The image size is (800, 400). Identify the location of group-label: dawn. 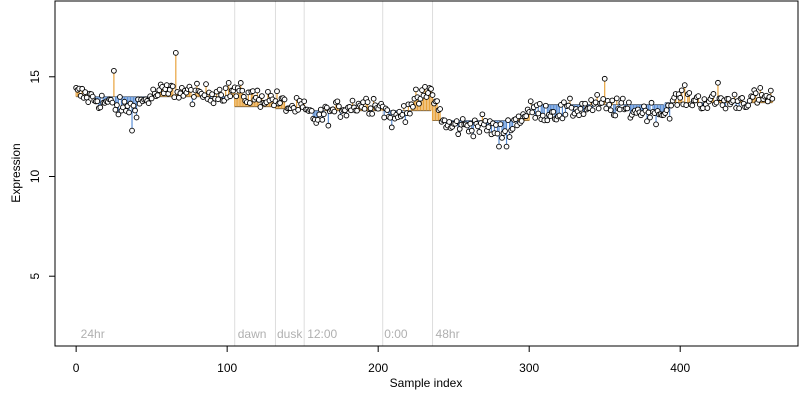
(252, 334).